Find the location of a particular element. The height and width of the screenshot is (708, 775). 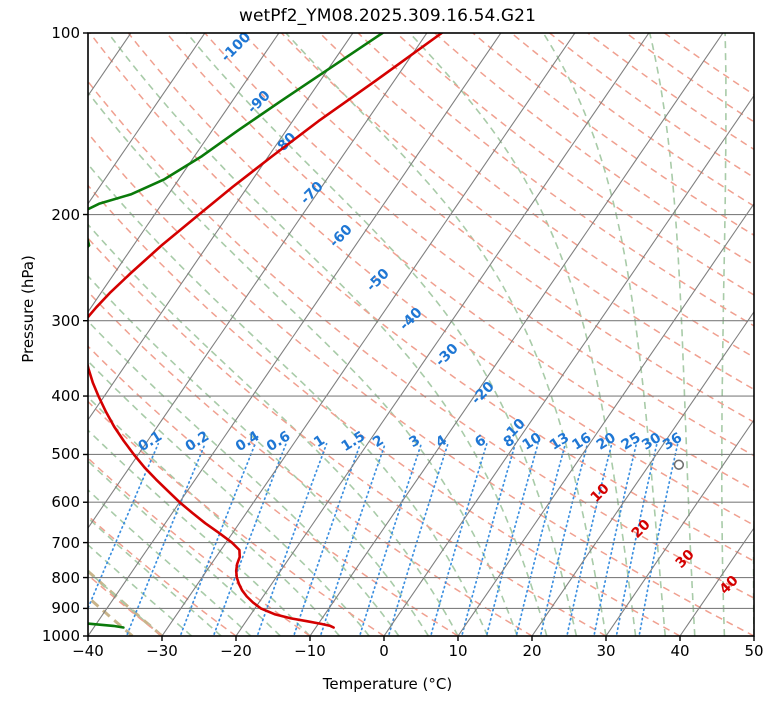

mixing-ratio-0.4 is located at coordinates (217, 539).